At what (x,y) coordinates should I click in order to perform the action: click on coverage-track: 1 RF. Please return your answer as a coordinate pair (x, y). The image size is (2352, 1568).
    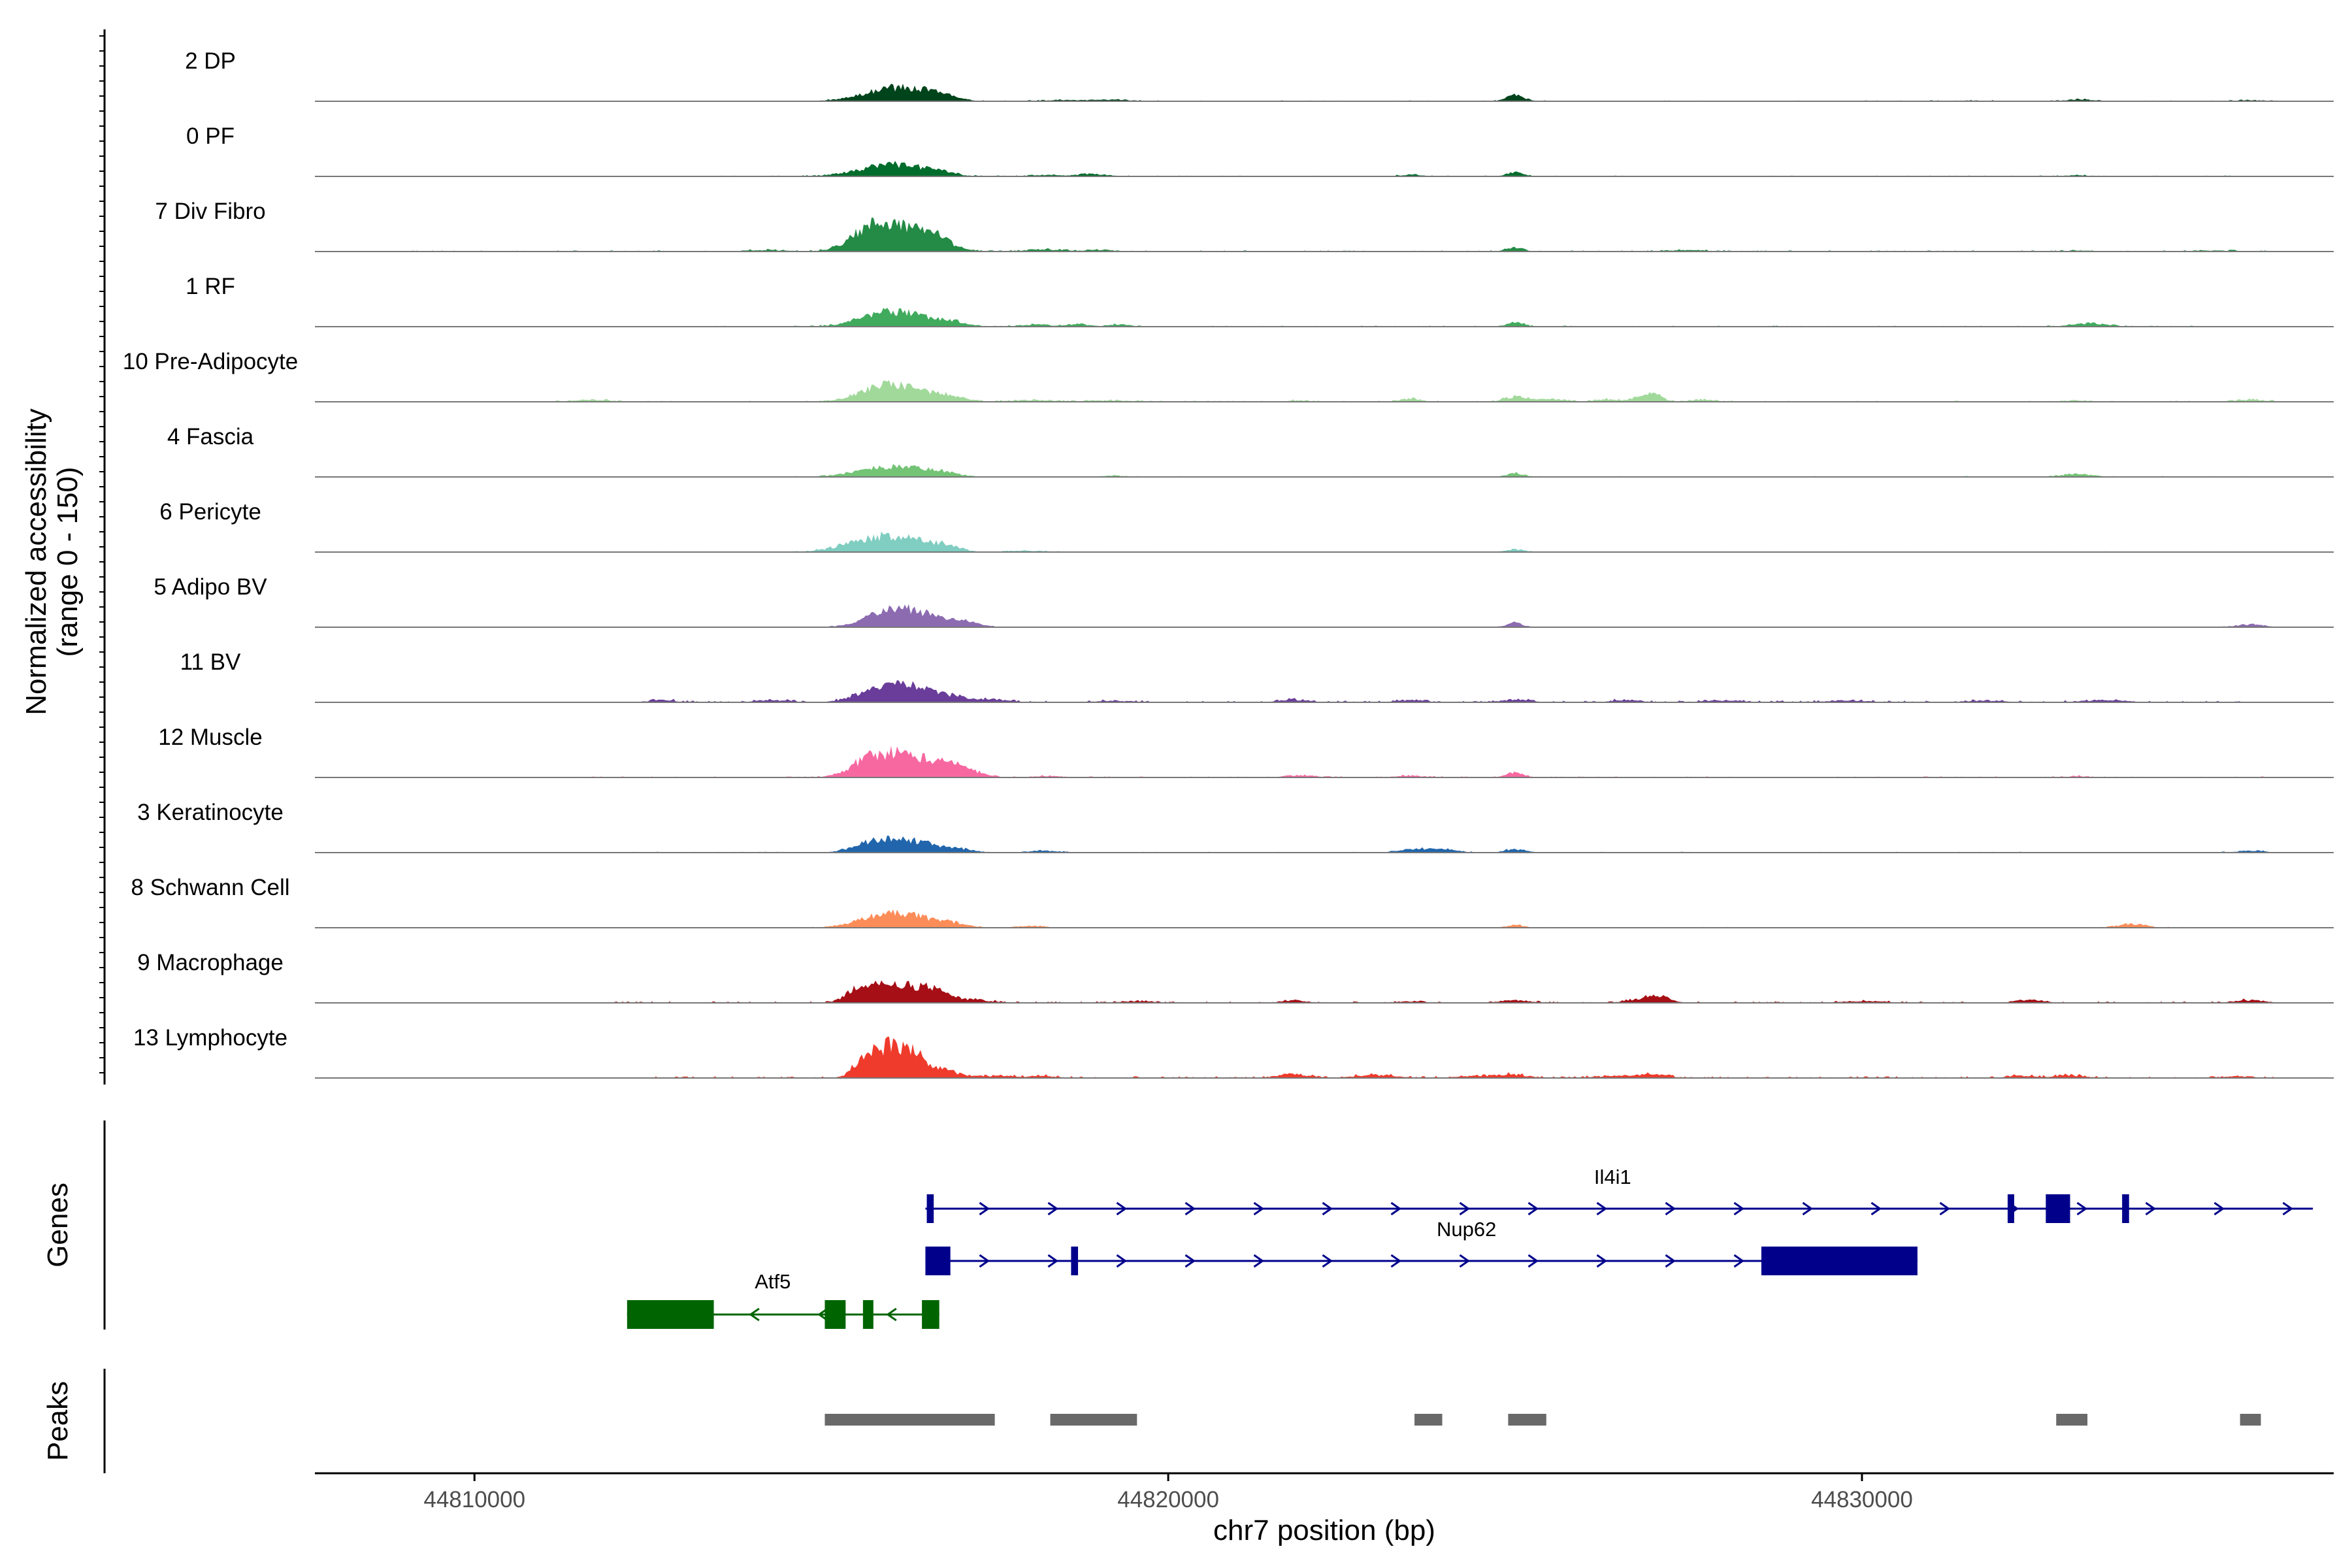
    Looking at the image, I should click on (1260, 300).